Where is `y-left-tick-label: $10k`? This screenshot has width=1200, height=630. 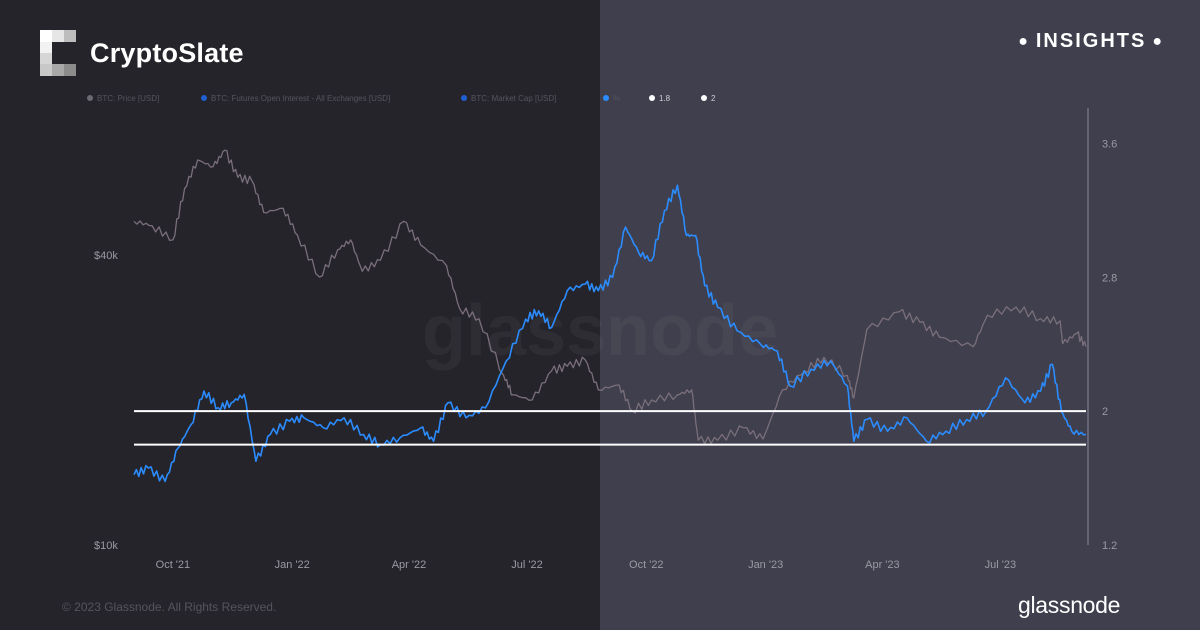 y-left-tick-label: $10k is located at coordinates (106, 546).